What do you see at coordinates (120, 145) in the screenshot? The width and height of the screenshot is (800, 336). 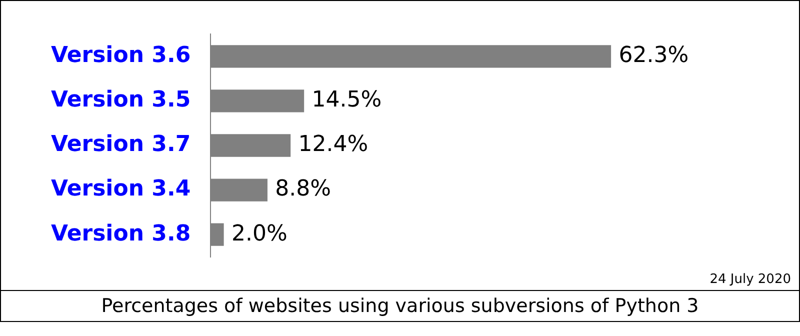 I see `y-tick-label: Version 3.7` at bounding box center [120, 145].